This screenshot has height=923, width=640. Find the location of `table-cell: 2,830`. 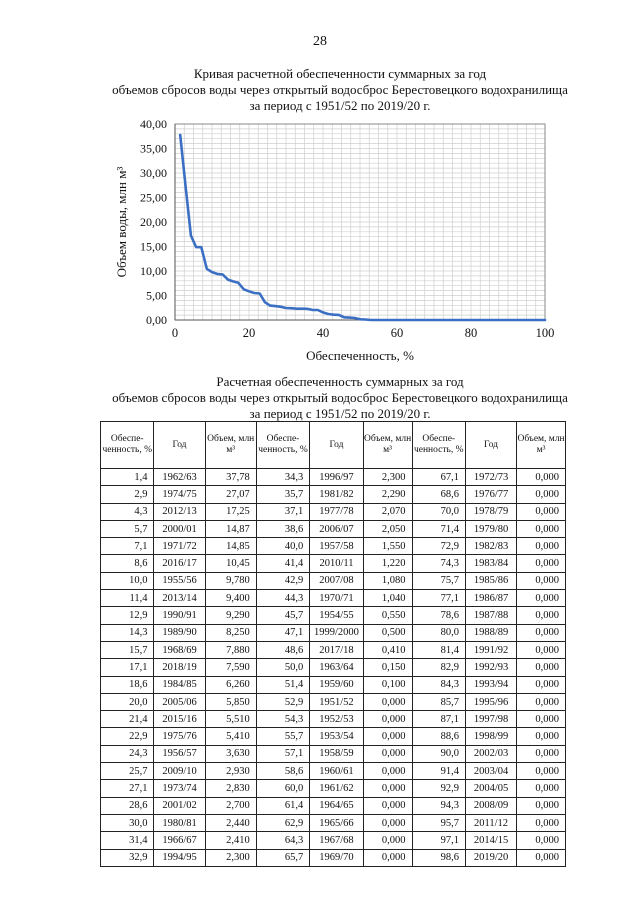

table-cell: 2,830 is located at coordinates (230, 788).